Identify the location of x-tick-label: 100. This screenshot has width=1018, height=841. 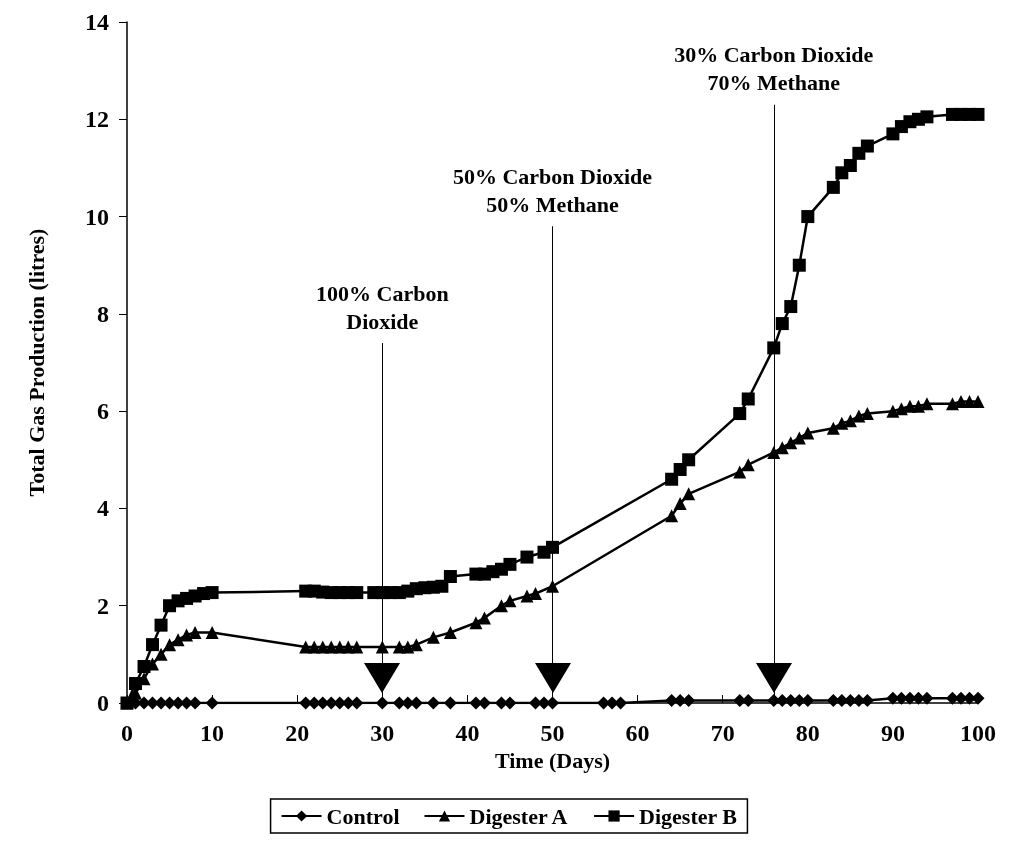
(978, 733).